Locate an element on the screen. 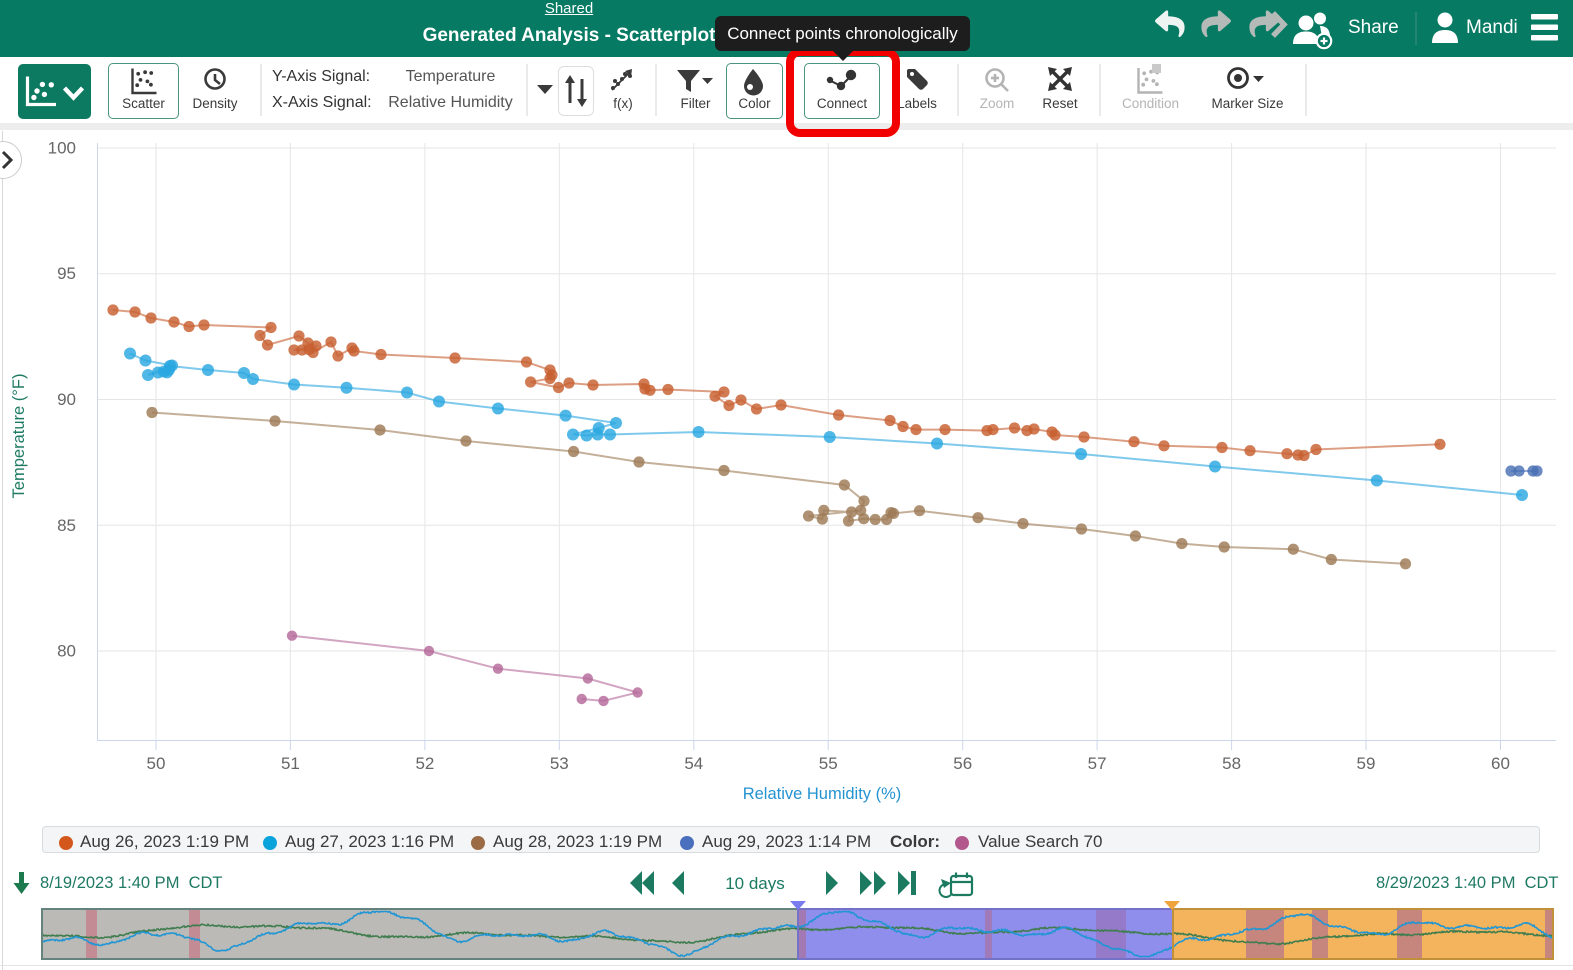 The height and width of the screenshot is (970, 1573). svg-text: Share is located at coordinates (1373, 27).